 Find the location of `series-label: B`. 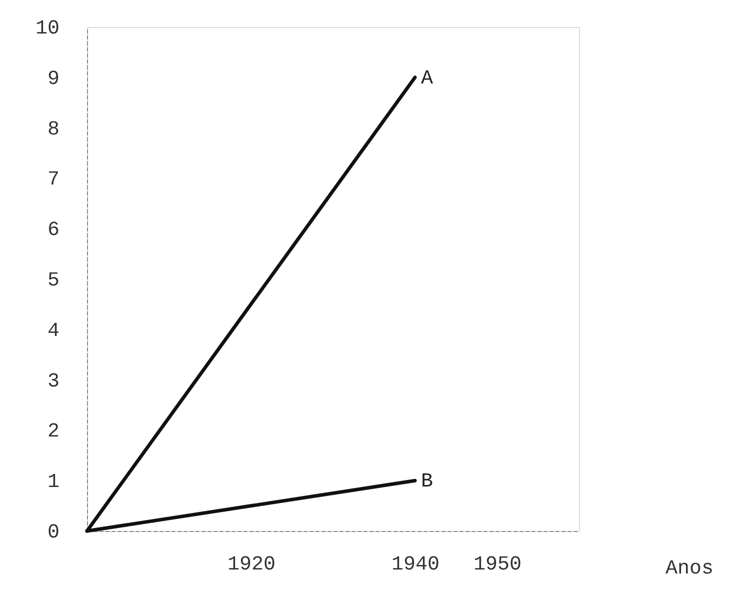

series-label: B is located at coordinates (427, 482).